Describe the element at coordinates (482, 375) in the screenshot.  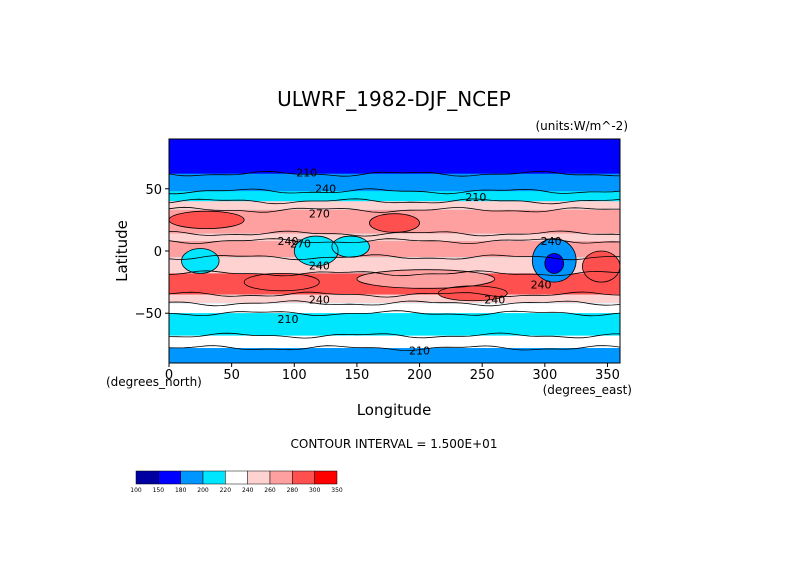
I see `x-tick-label: 250` at that location.